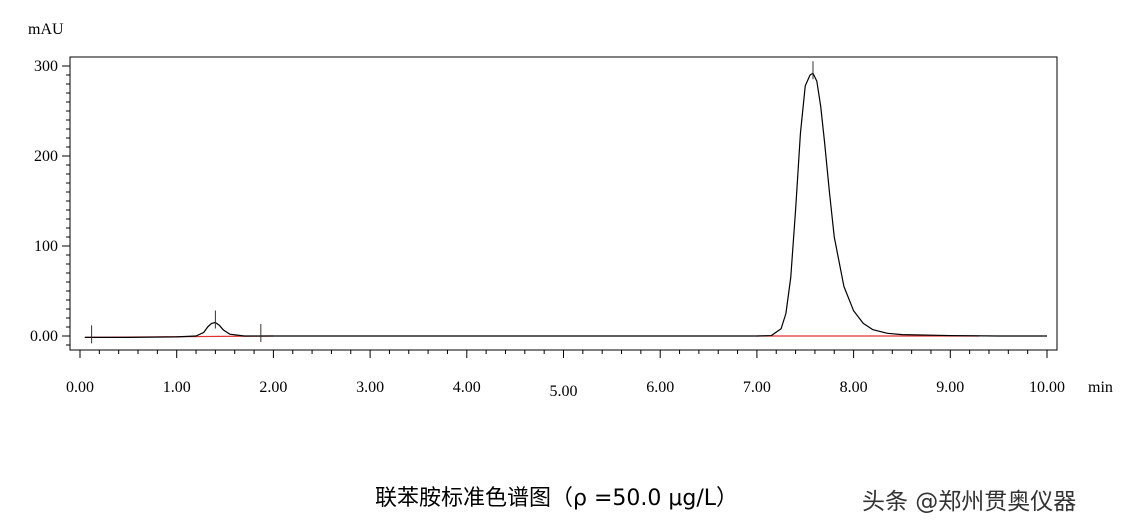  What do you see at coordinates (1047, 387) in the screenshot?
I see `x-tick-label: 10.00` at bounding box center [1047, 387].